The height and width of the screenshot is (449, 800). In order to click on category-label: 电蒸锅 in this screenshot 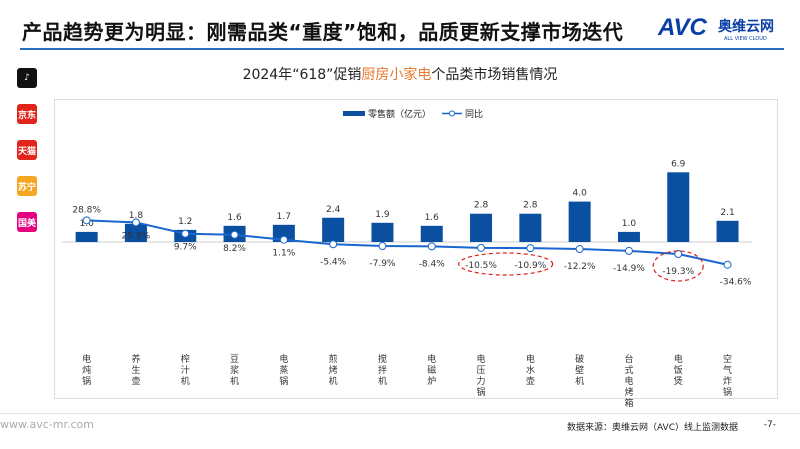, I will do `click(283, 370)`.